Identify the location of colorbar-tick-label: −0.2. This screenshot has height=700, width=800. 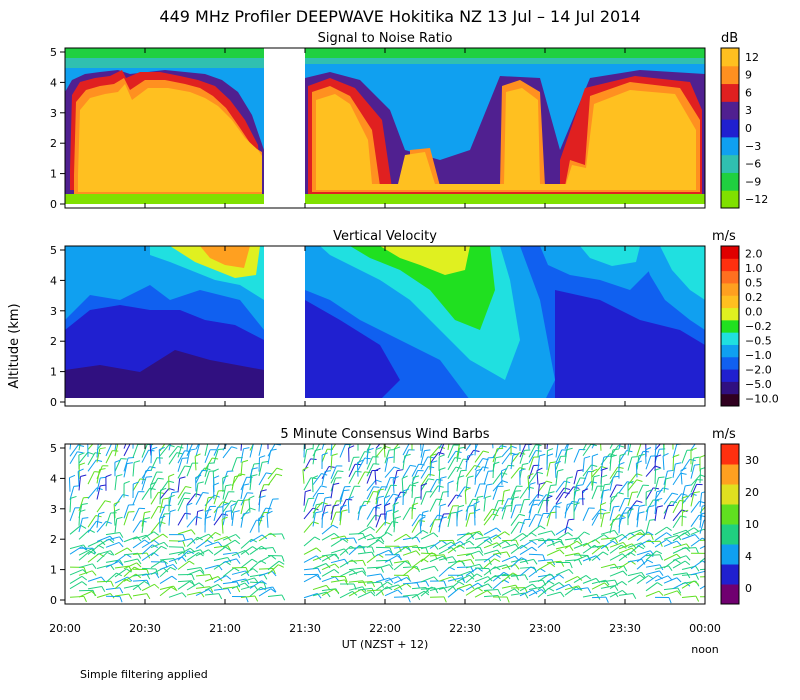
(758, 326).